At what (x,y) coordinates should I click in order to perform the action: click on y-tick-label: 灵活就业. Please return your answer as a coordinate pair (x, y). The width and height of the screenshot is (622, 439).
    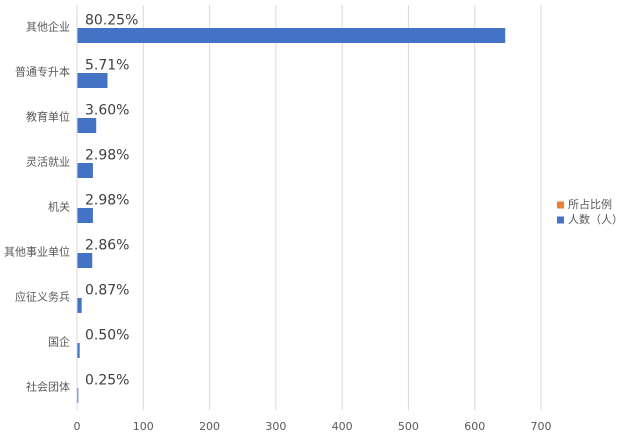
    Looking at the image, I should click on (48, 162).